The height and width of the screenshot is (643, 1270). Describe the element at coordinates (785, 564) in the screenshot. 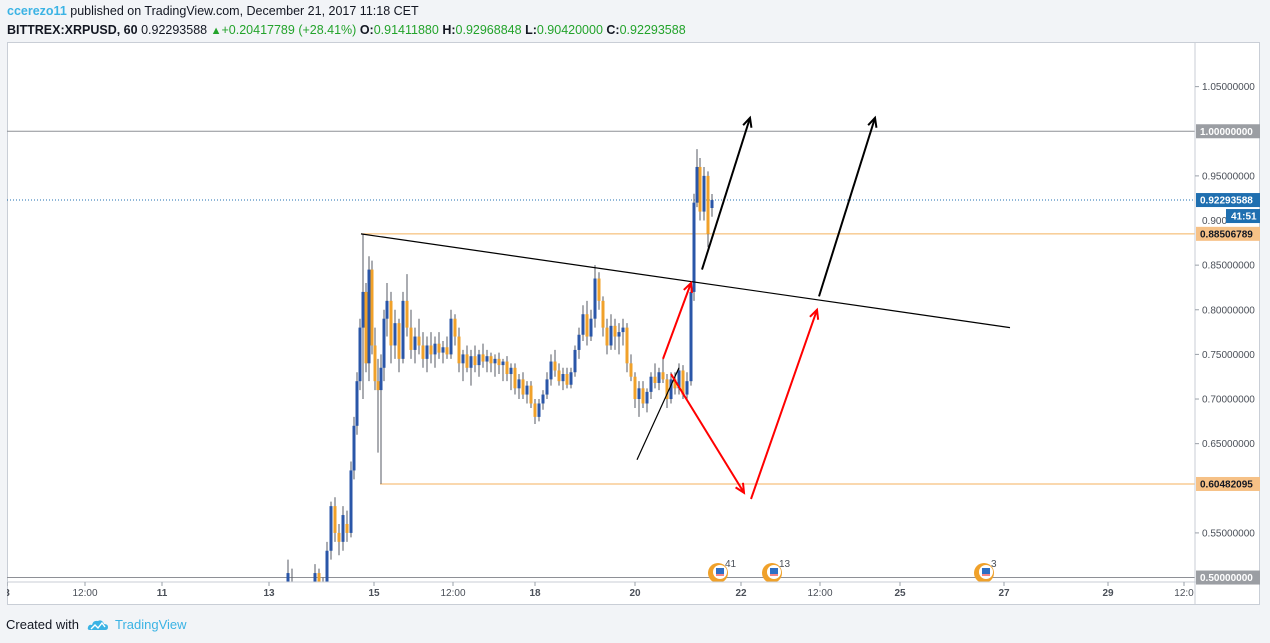

I see `event-marker-count: 13` at that location.